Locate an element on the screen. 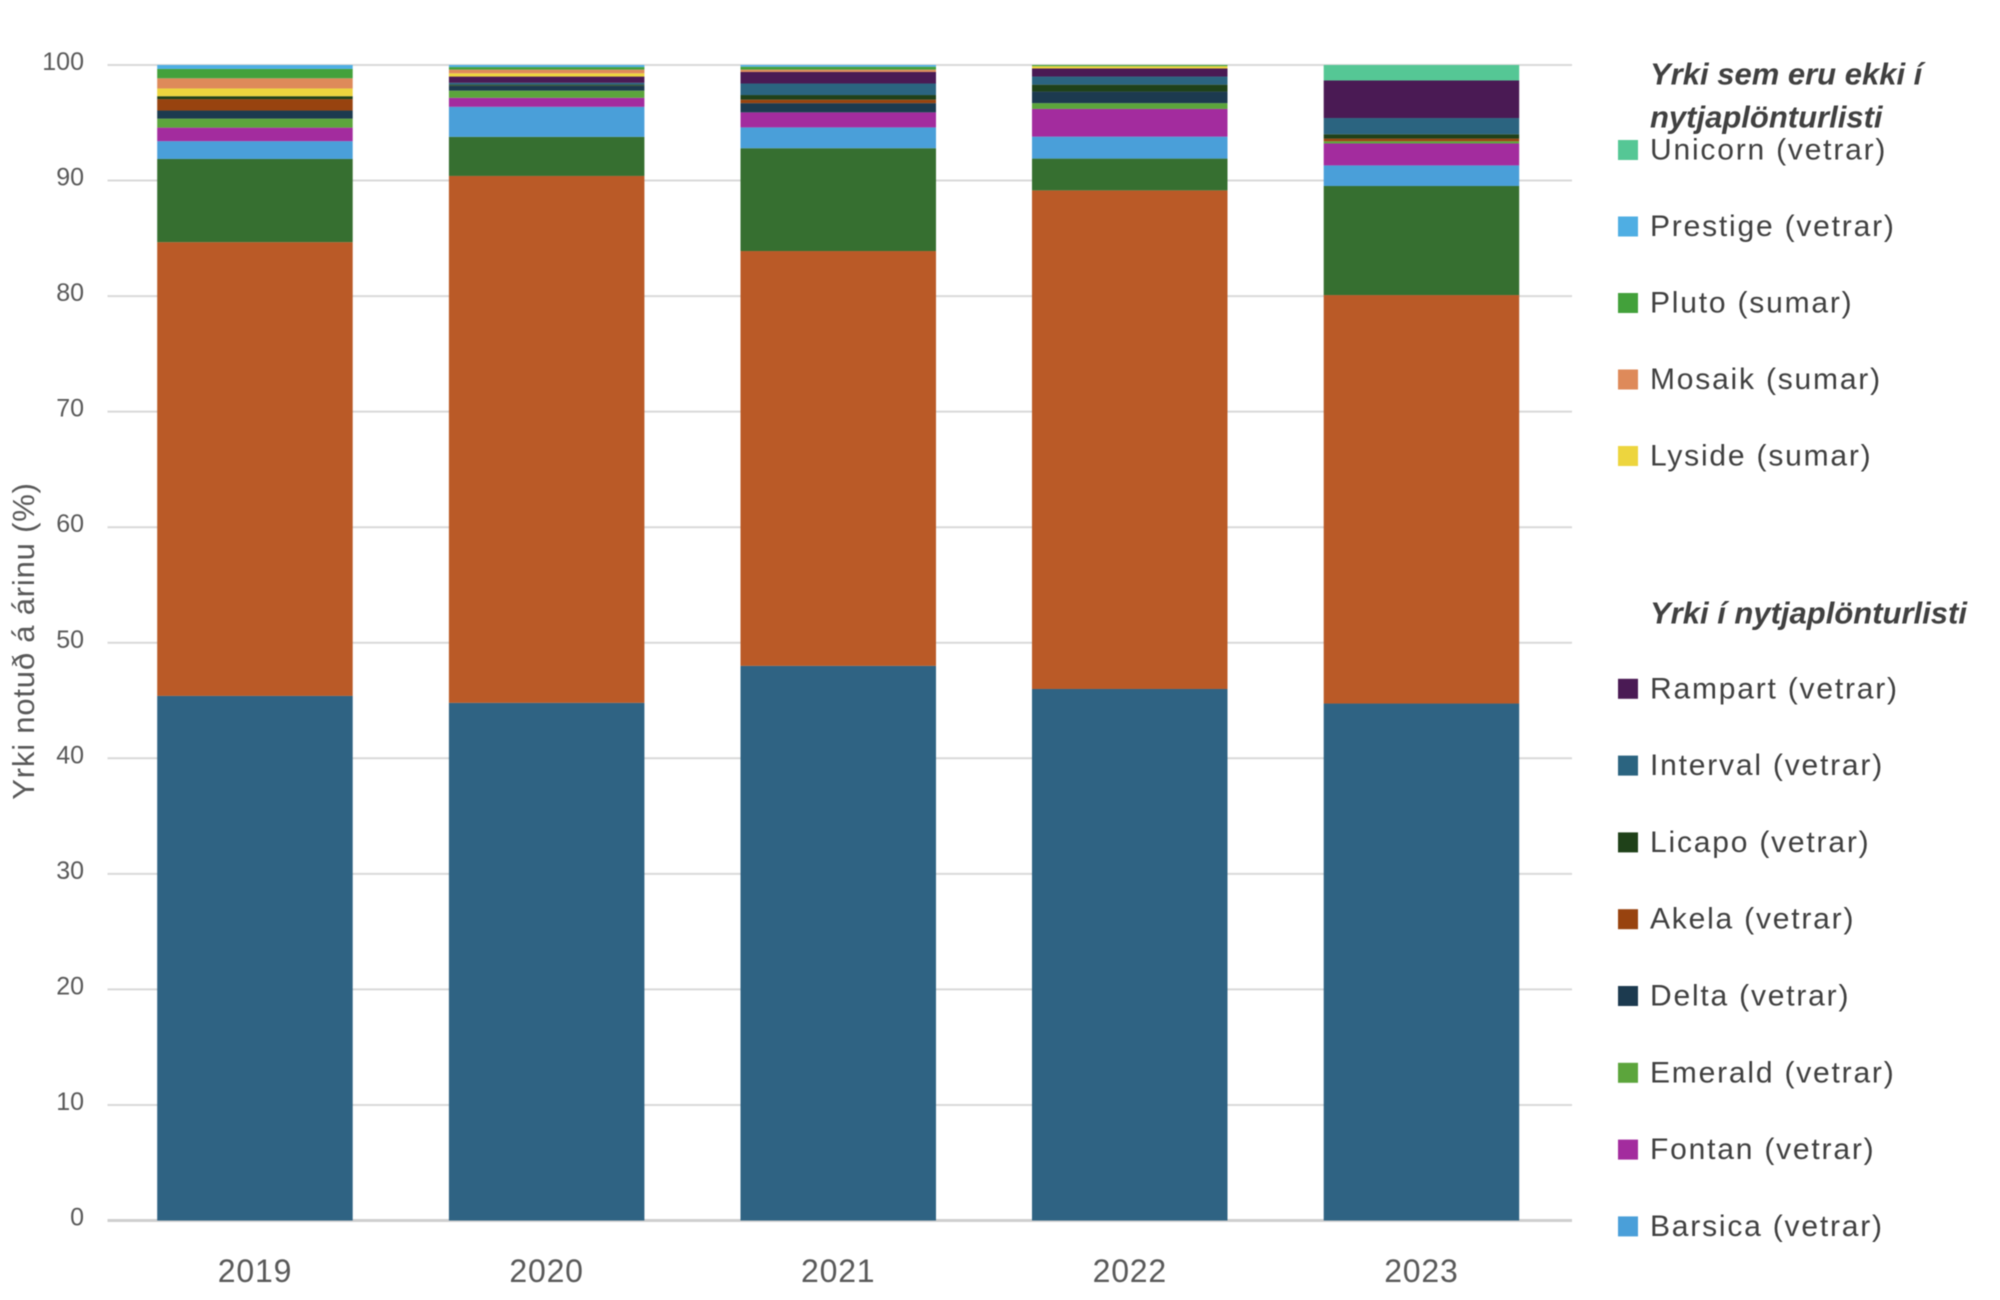  svg-text: Yrki notuð á árinu (%) is located at coordinates (23, 640).